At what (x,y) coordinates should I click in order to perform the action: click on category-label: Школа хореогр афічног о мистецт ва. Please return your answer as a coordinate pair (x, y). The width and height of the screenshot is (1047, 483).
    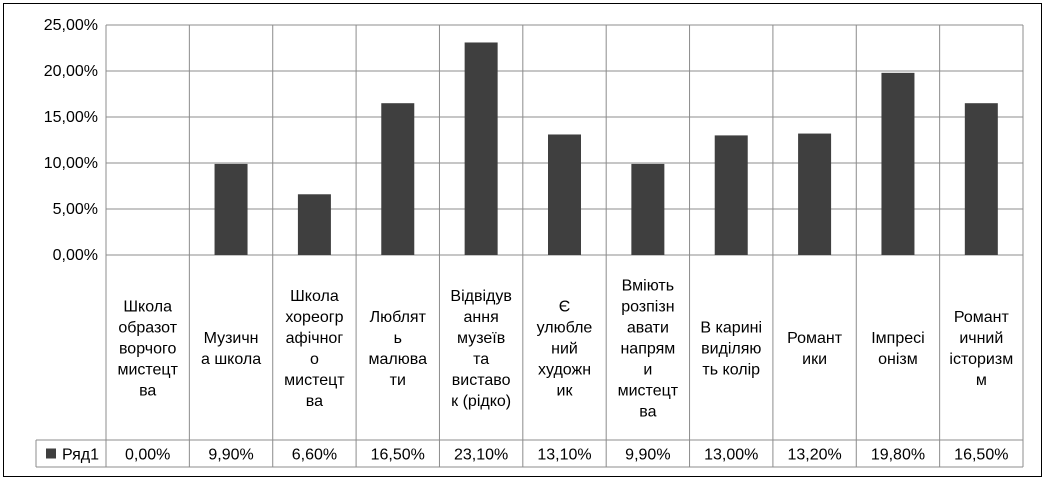
    Looking at the image, I should click on (314, 349).